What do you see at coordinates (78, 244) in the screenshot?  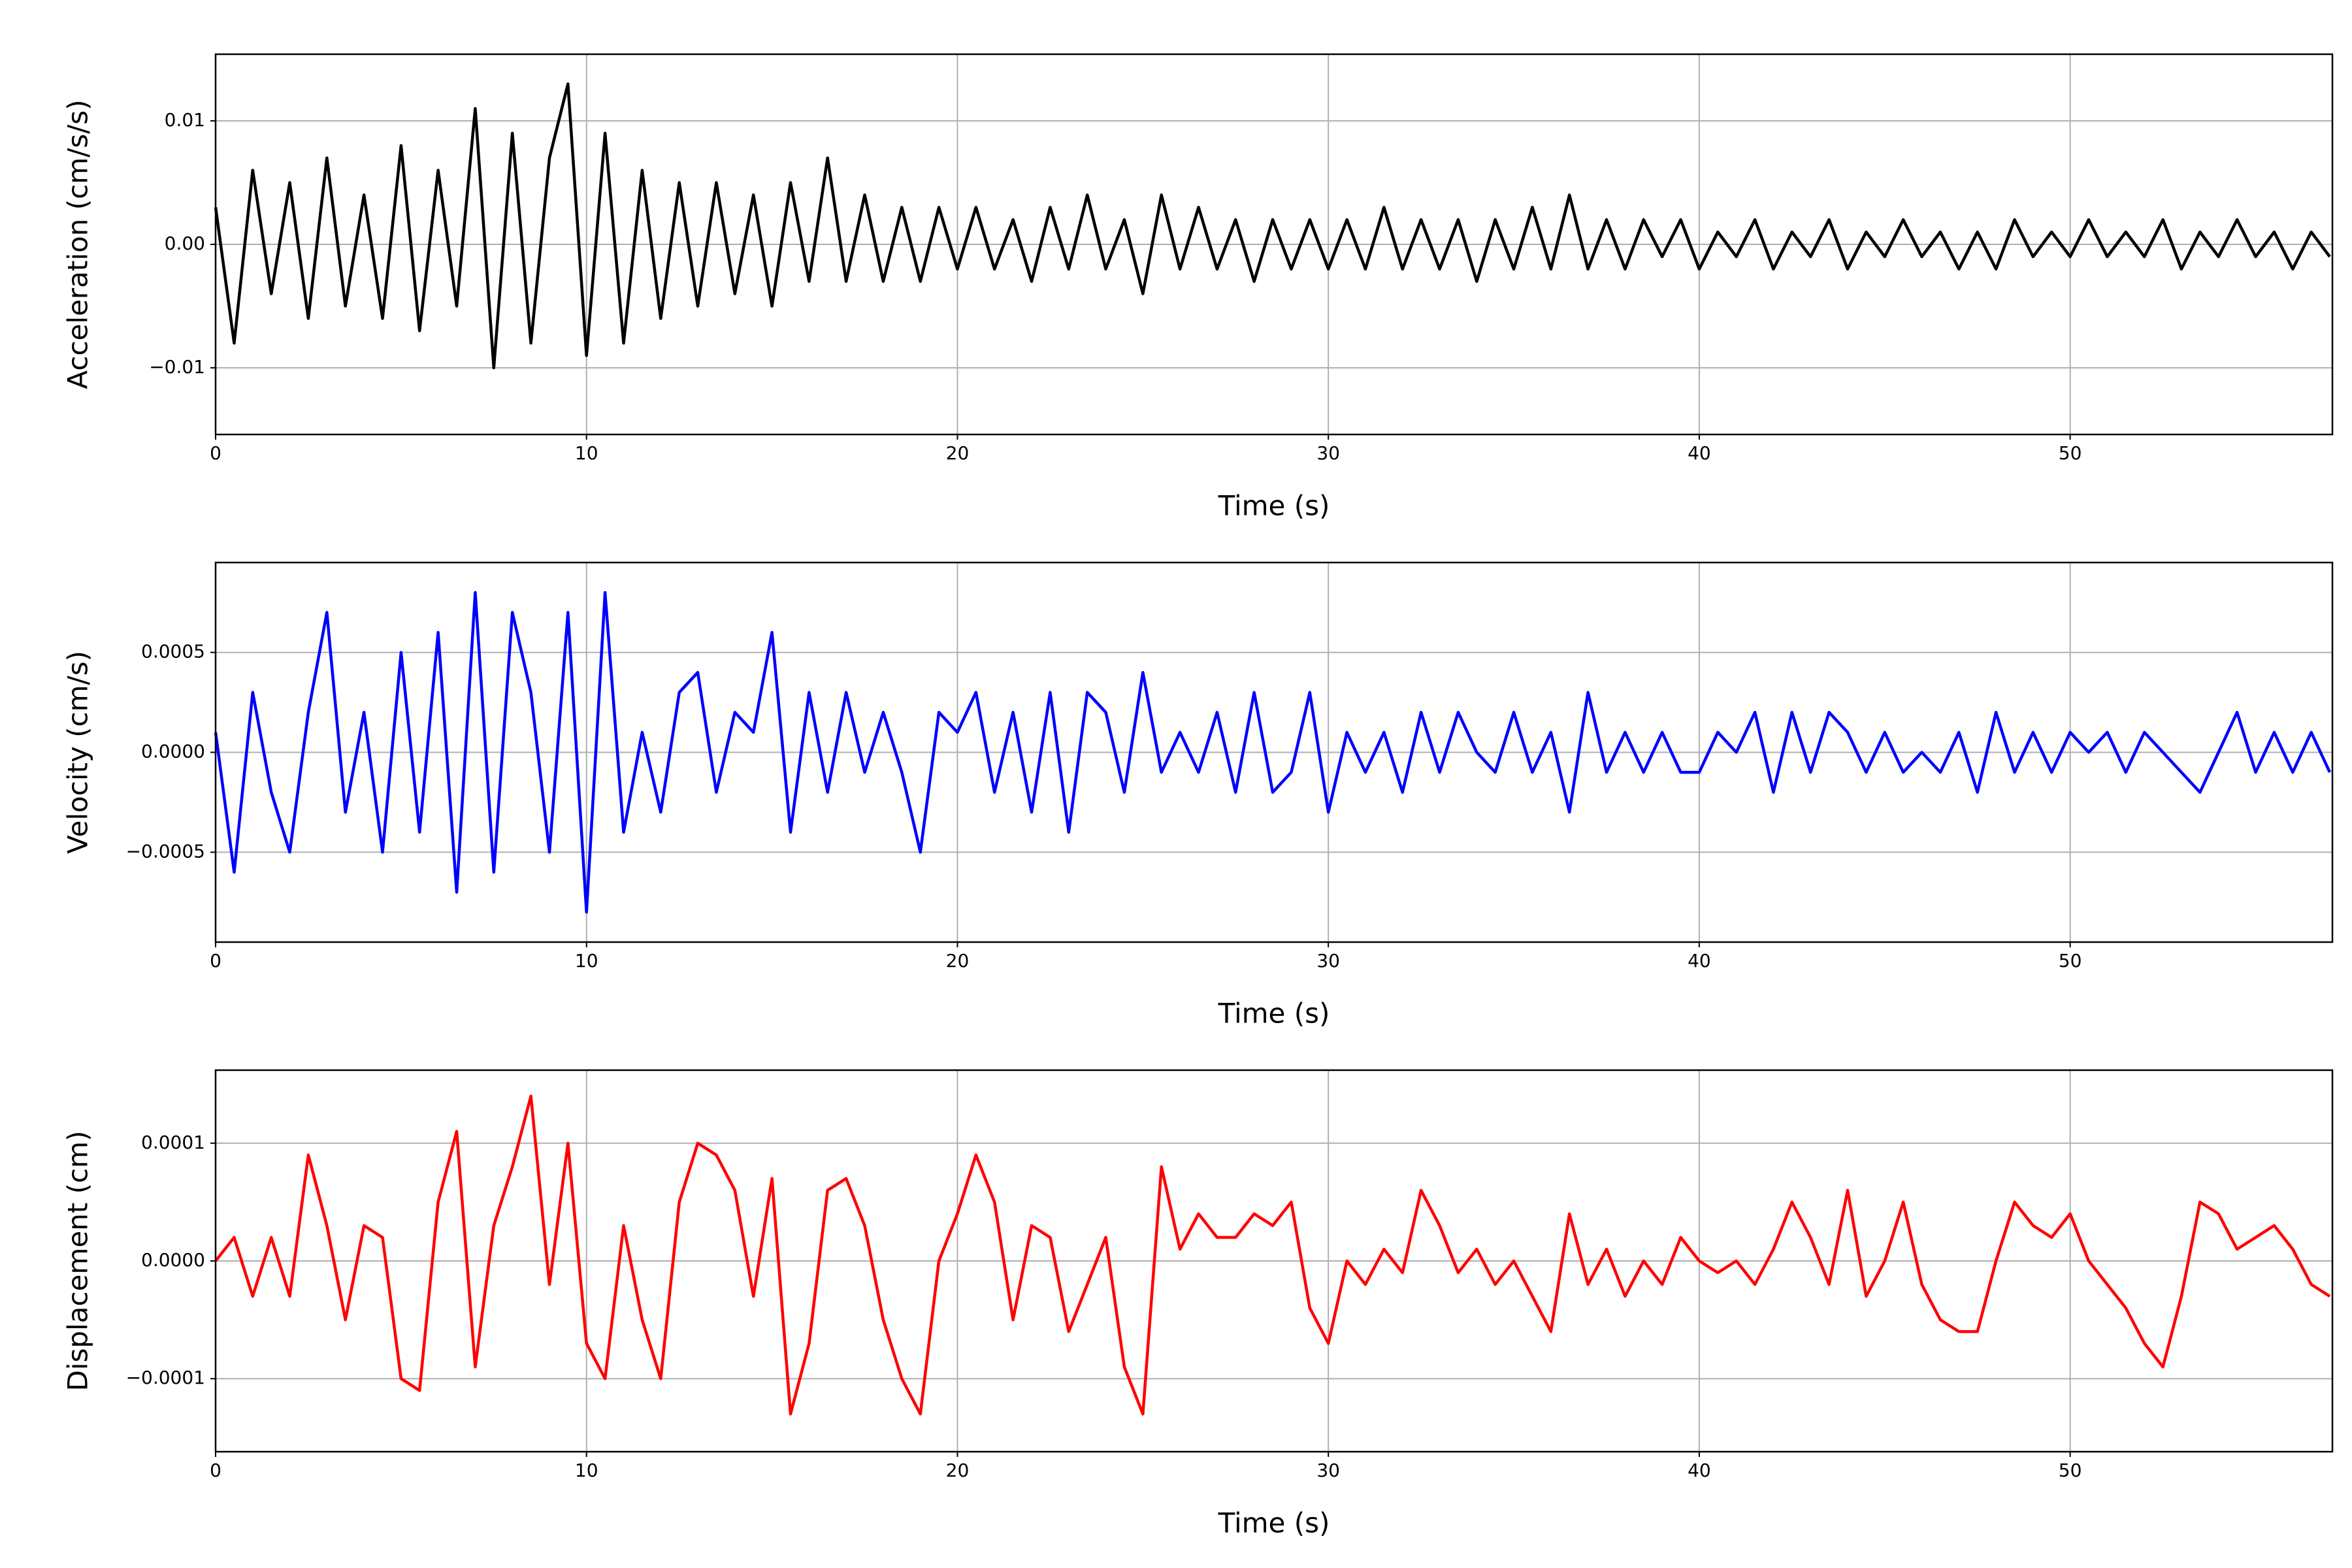 I see `y-axis-label: Acceleration (cm/s/s)` at bounding box center [78, 244].